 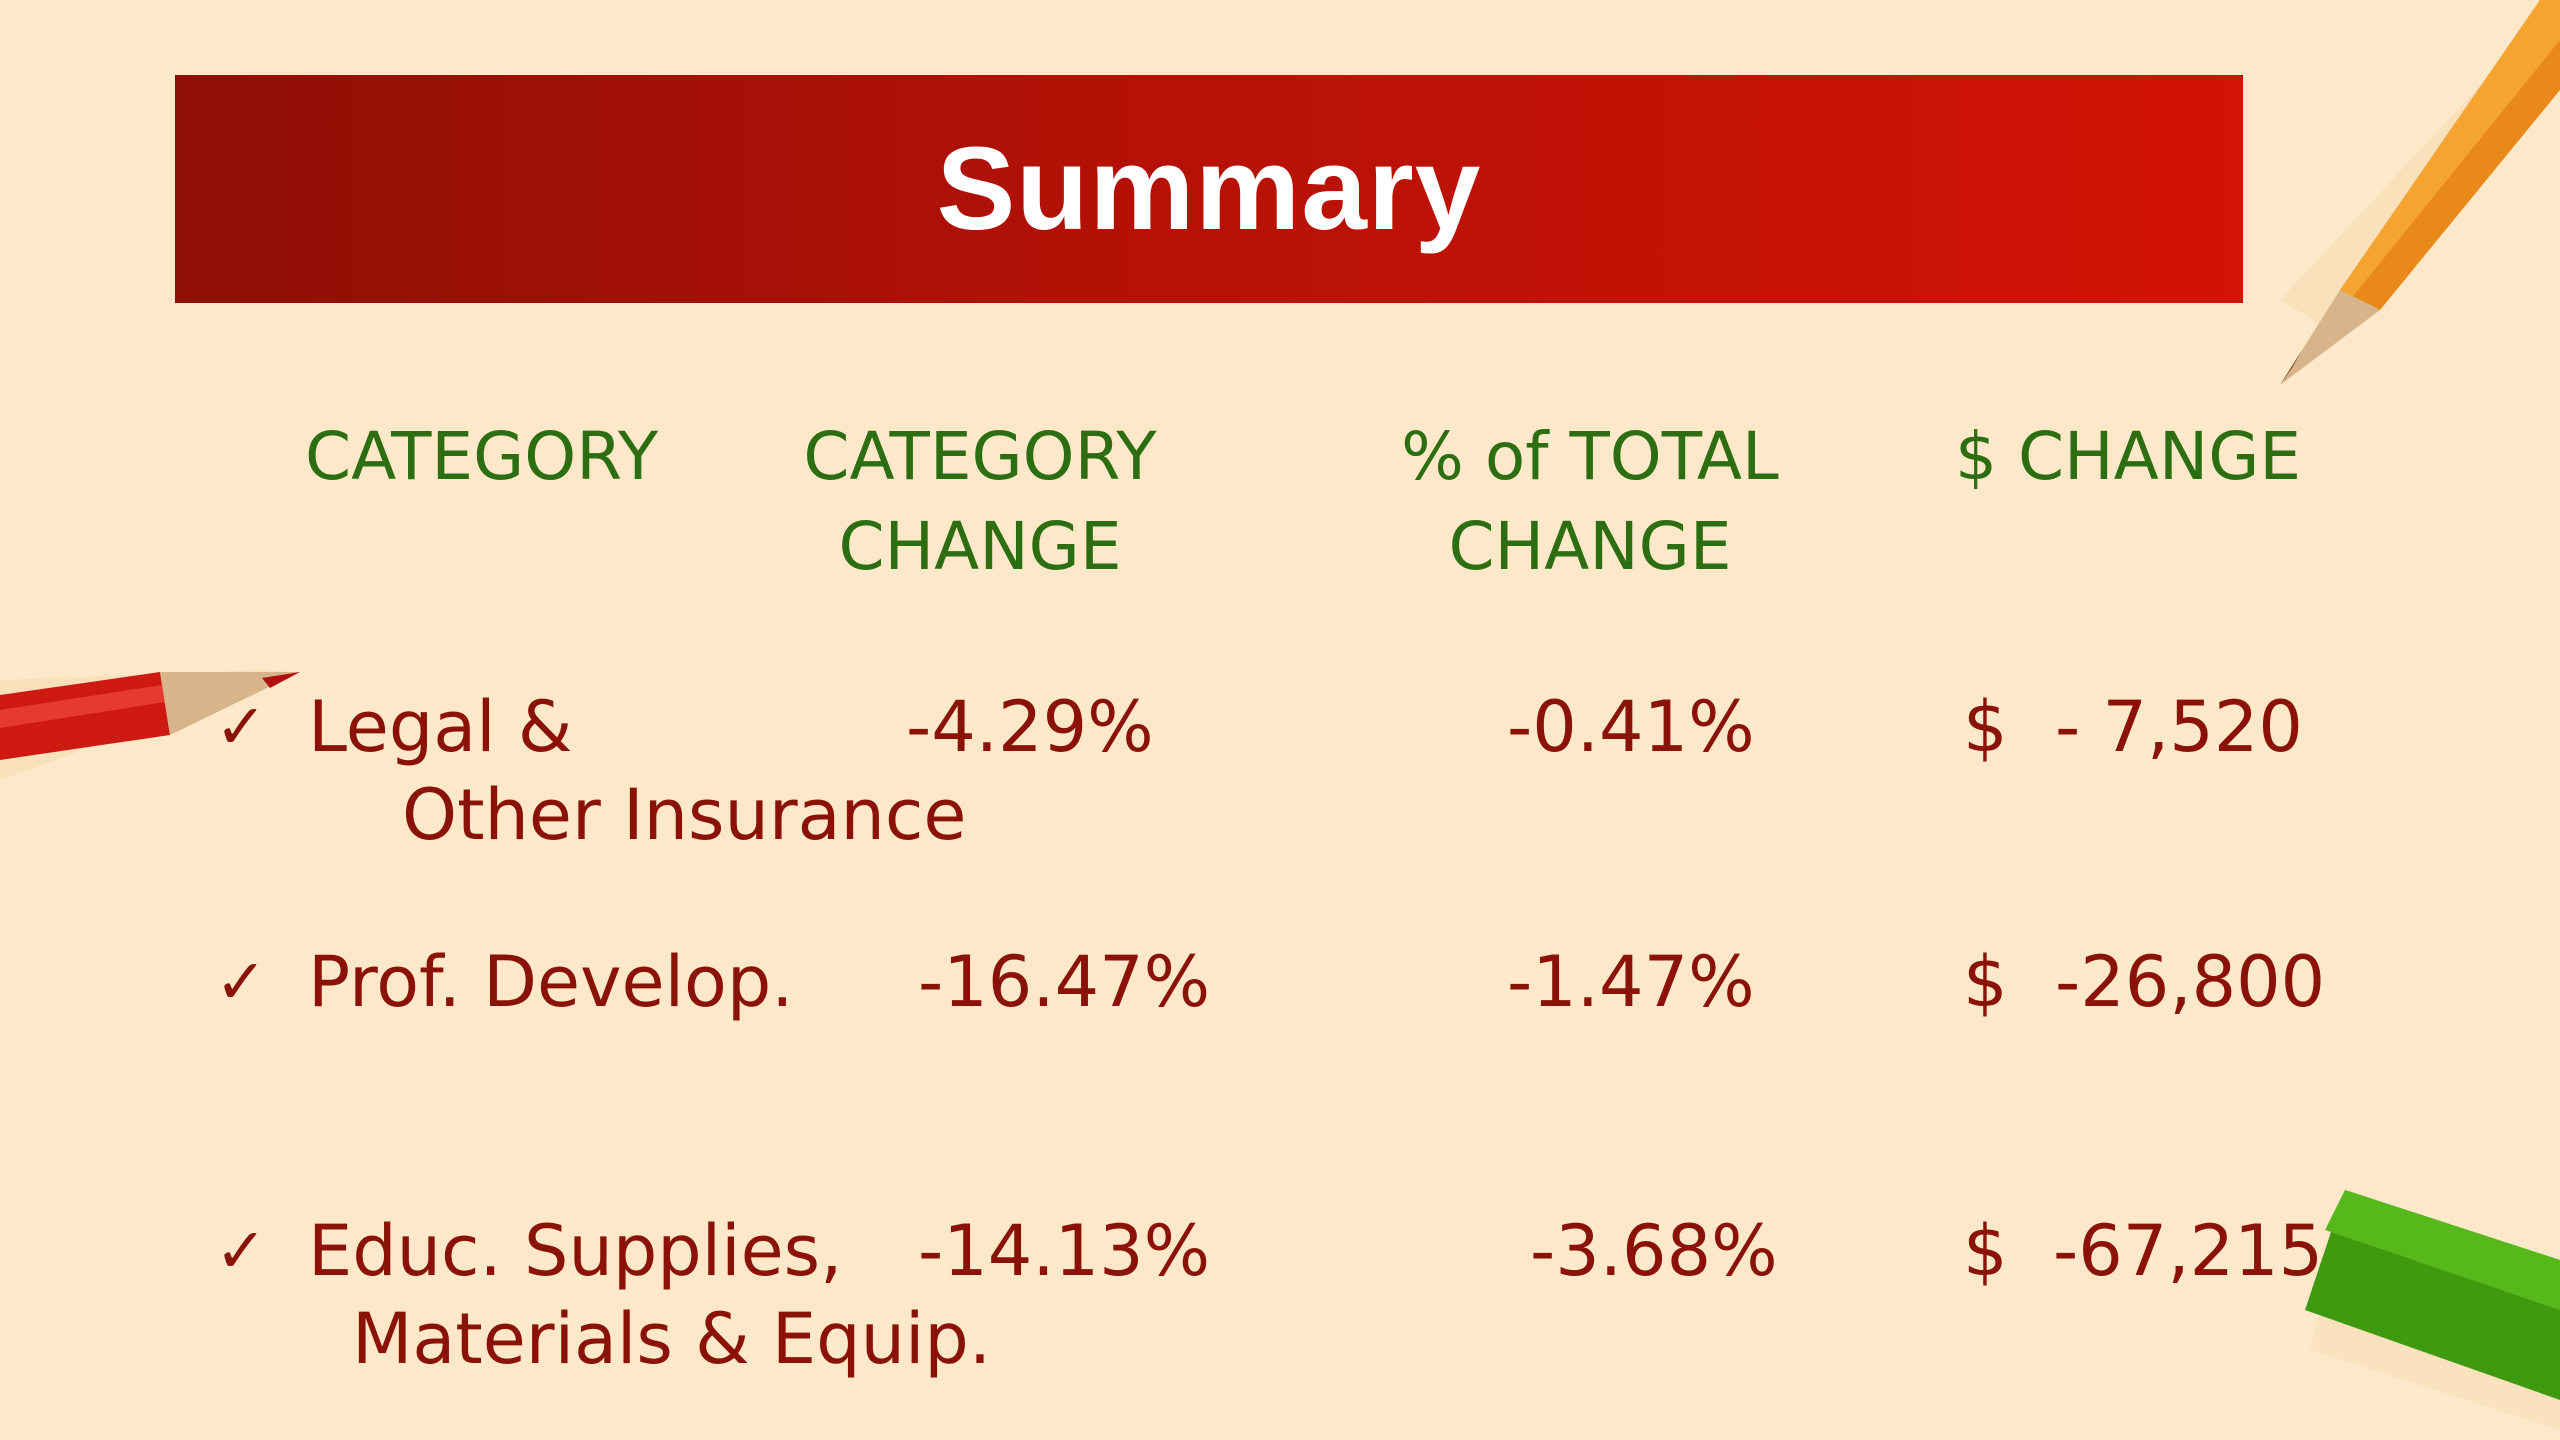 I want to click on row2-category-line1: Prof. Develop., so click(x=551, y=982).